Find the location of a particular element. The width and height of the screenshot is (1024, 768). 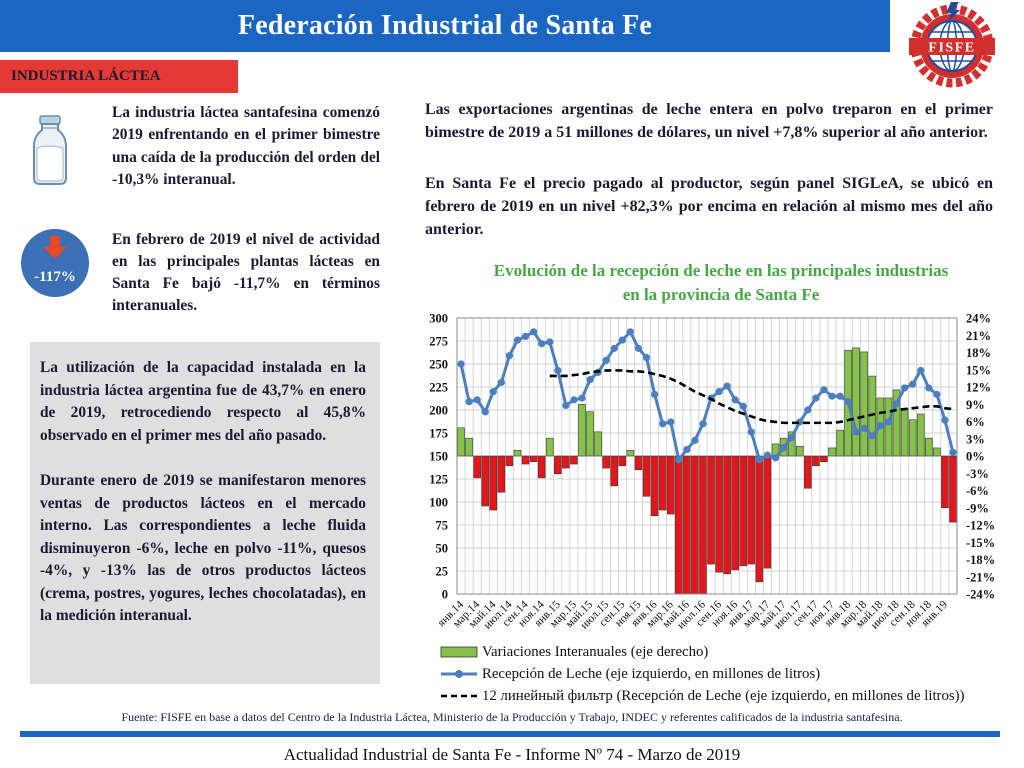

logo-bolt-icon is located at coordinates (953, 12).